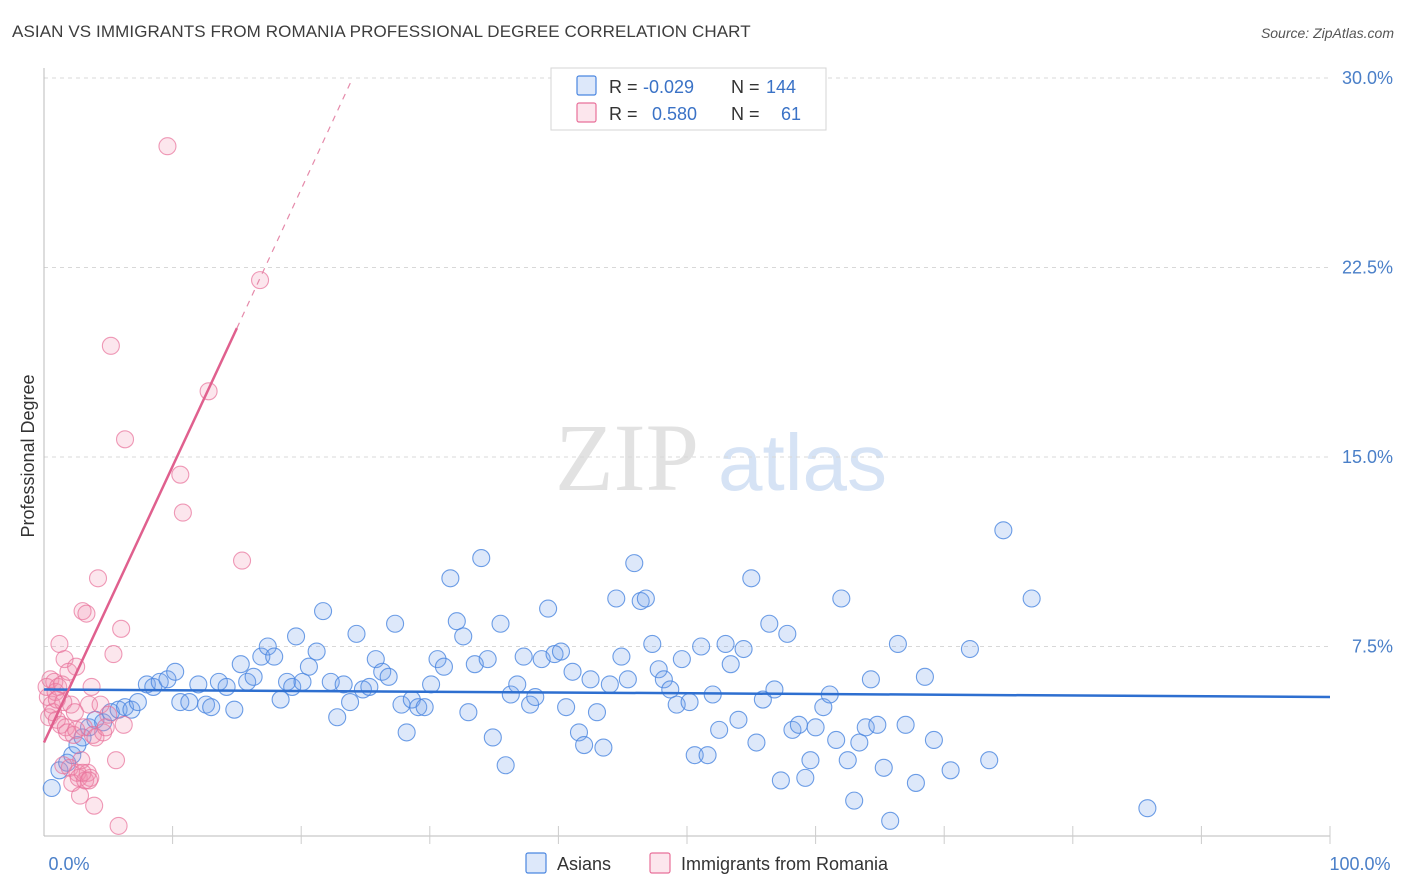  I want to click on legend-n-label-romania: N =, so click(745, 114).